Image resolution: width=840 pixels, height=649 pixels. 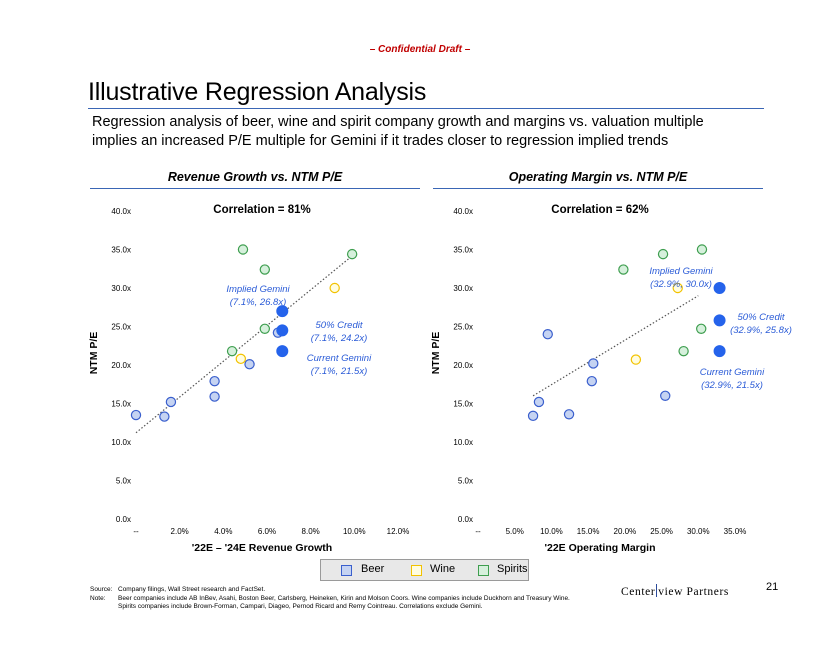 What do you see at coordinates (121, 250) in the screenshot?
I see `chart1-y-tick-label: 35.0x` at bounding box center [121, 250].